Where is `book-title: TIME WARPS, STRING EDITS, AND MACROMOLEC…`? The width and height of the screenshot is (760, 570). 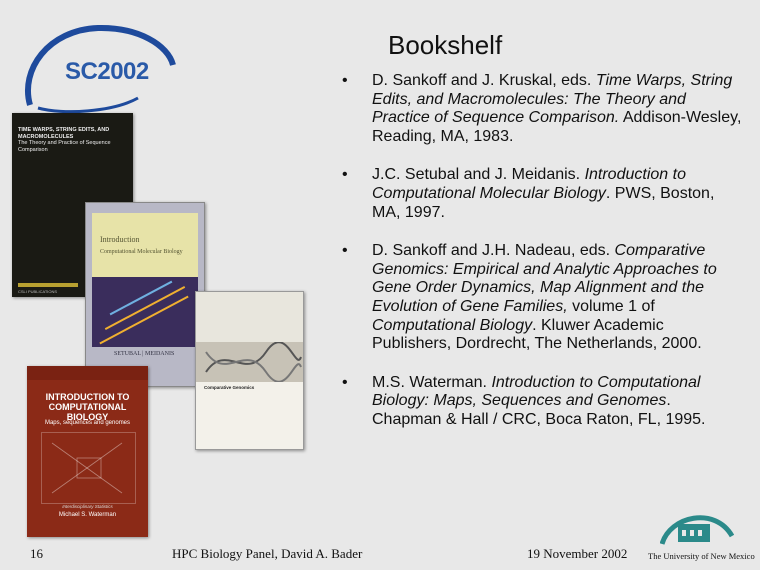
book-title: TIME WARPS, STRING EDITS, AND MACROMOLEC… is located at coordinates (73, 140).